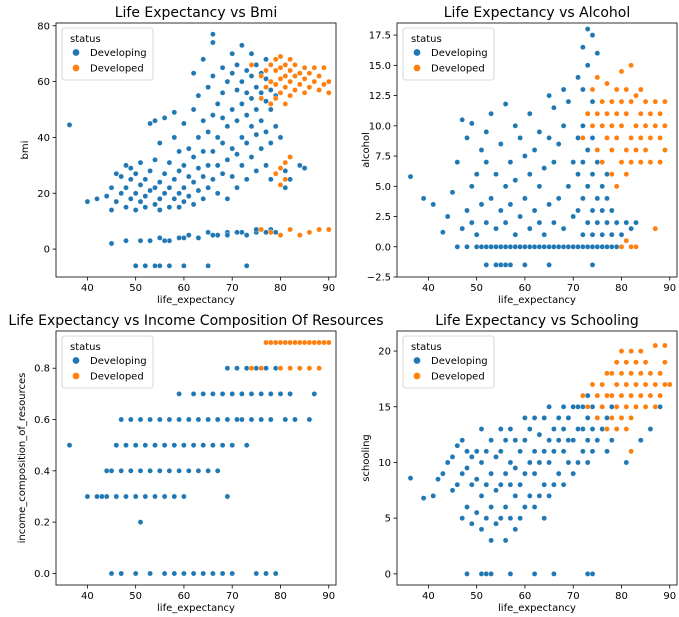 The image size is (679, 617). Describe the element at coordinates (383, 187) in the screenshot. I see `y-tick-label: 5.0` at that location.